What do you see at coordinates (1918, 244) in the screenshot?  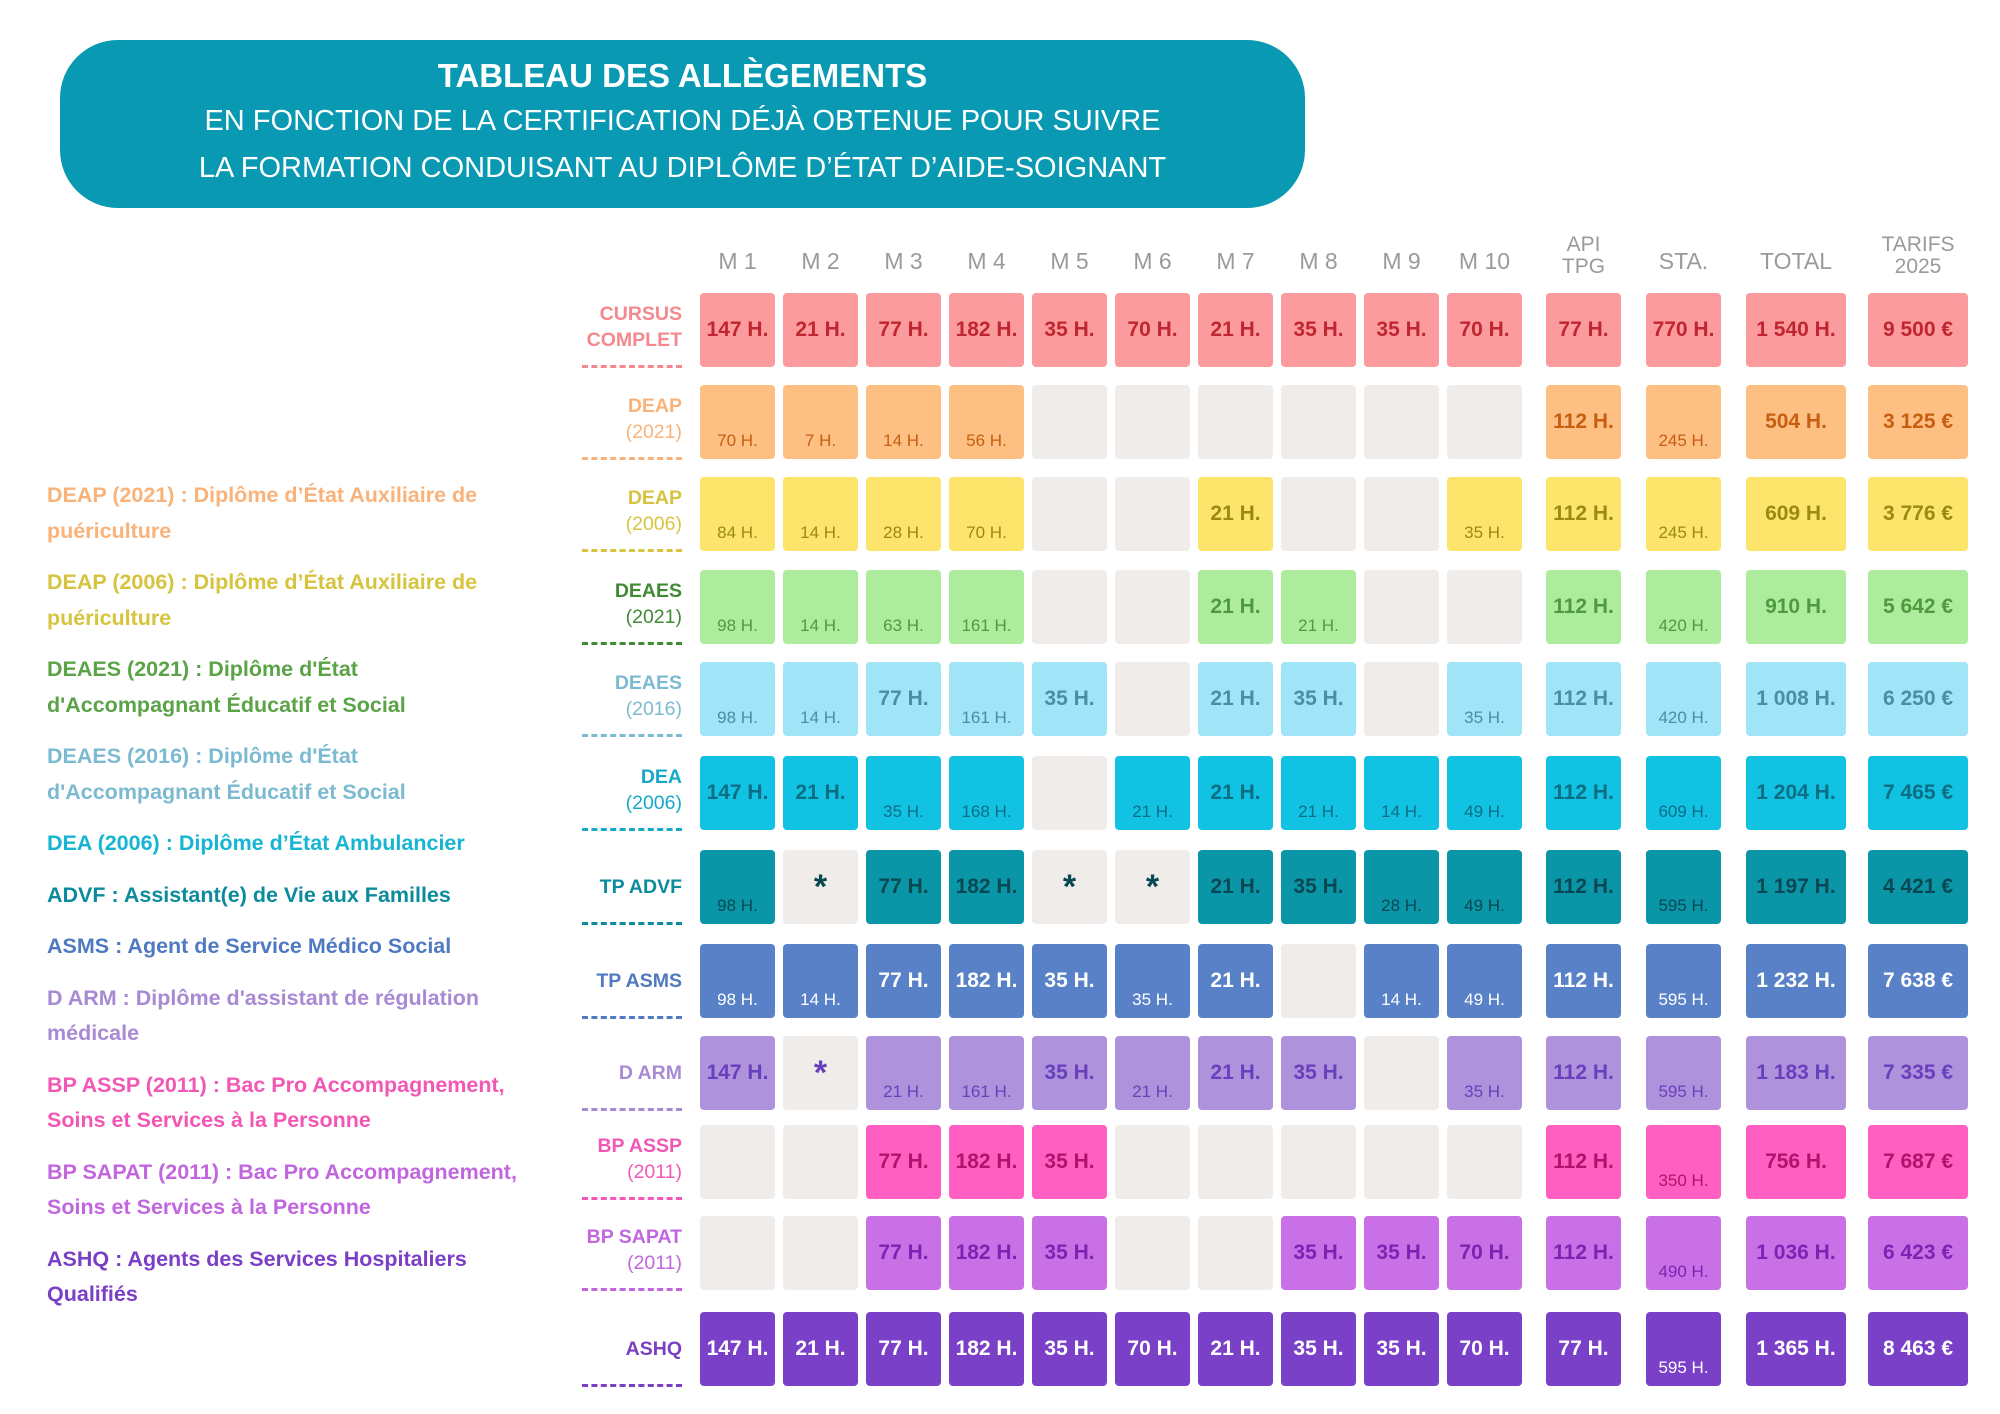 I see `column-header-line: TARIFS` at bounding box center [1918, 244].